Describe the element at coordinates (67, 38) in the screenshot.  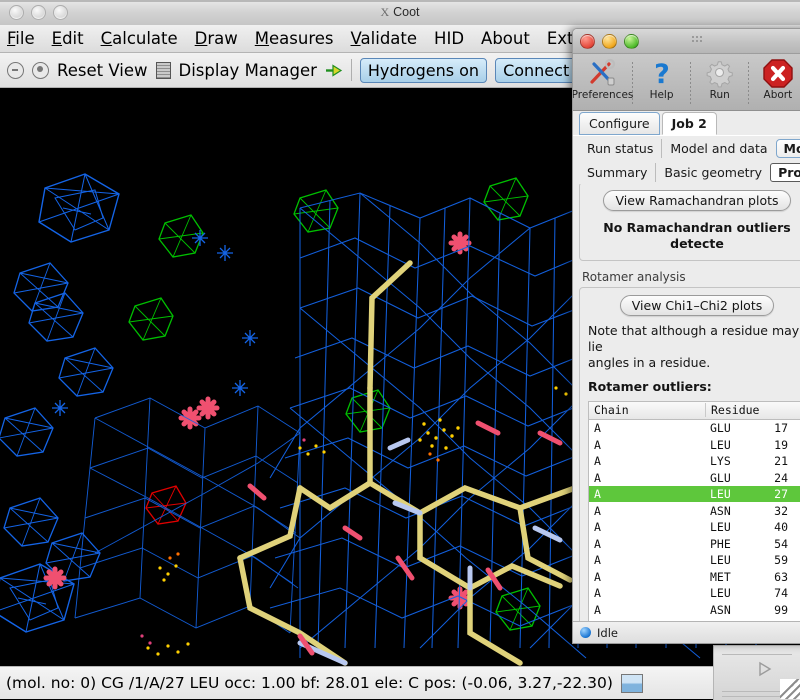
I see `menu-edit: Edit` at that location.